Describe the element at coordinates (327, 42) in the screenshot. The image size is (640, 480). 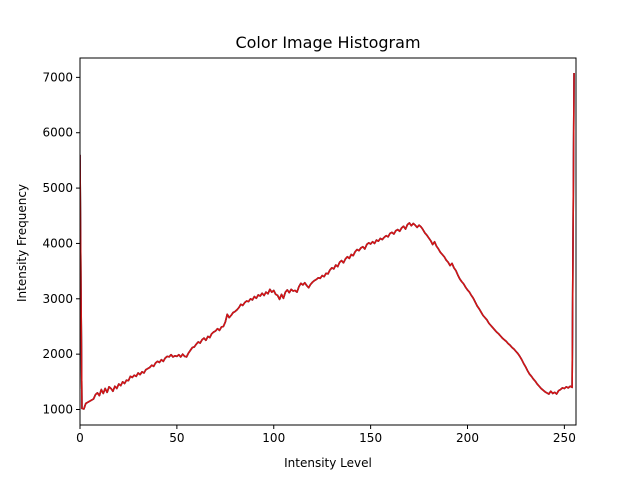
I see `chart-title: Color Image Histogram` at that location.